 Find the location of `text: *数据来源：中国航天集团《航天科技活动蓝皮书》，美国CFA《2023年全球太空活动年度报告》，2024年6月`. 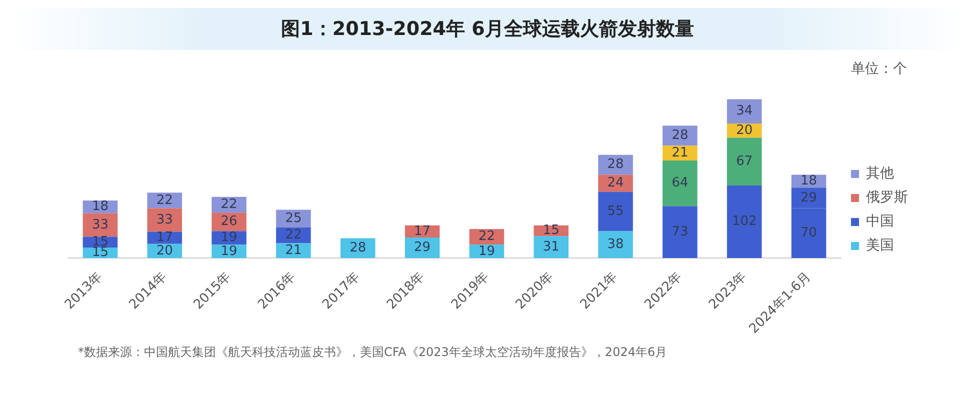

text: *数据来源：中国航天集团《航天科技活动蓝皮书》，美国CFA《2023年全球太空活动年度报告》，2024年6月 is located at coordinates (372, 352).